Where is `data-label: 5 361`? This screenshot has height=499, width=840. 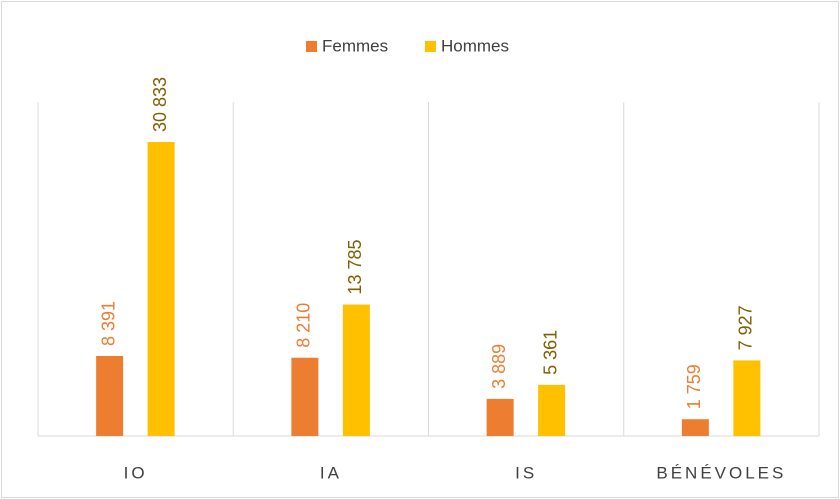
data-label: 5 361 is located at coordinates (550, 352).